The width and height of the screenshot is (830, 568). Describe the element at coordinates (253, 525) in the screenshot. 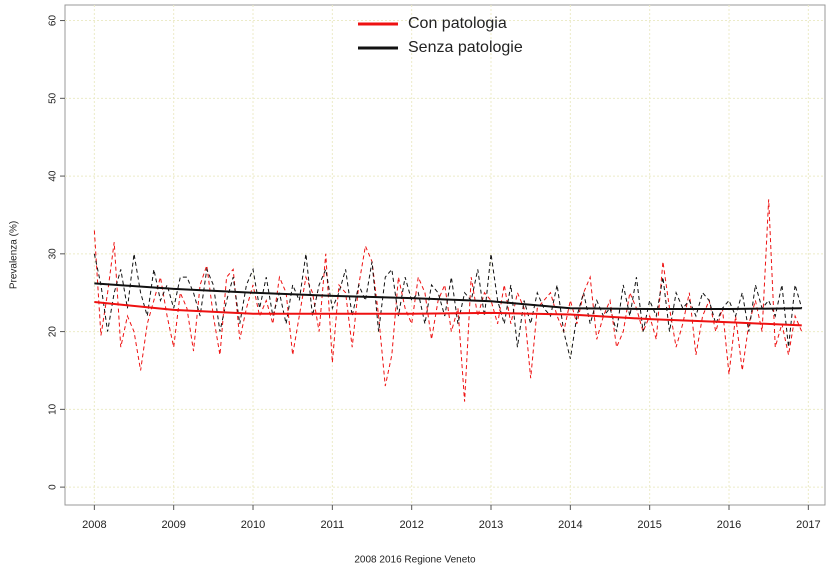

I see `x-tick-label: 2010` at that location.